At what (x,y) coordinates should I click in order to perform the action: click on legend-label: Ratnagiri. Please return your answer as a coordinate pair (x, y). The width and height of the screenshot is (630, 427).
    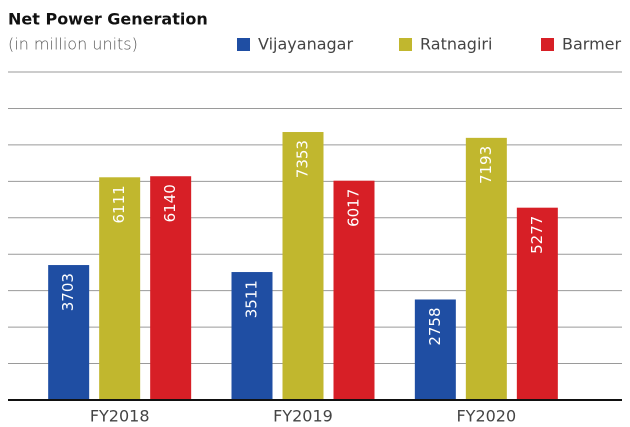
    Looking at the image, I should click on (456, 44).